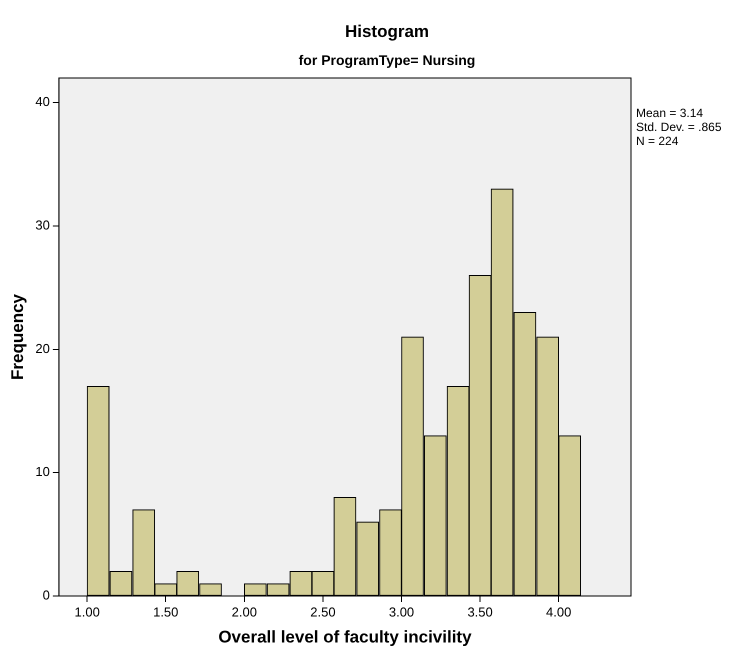 Image resolution: width=744 pixels, height=658 pixels. Describe the element at coordinates (670, 113) in the screenshot. I see `text: Mean = 3.14` at that location.